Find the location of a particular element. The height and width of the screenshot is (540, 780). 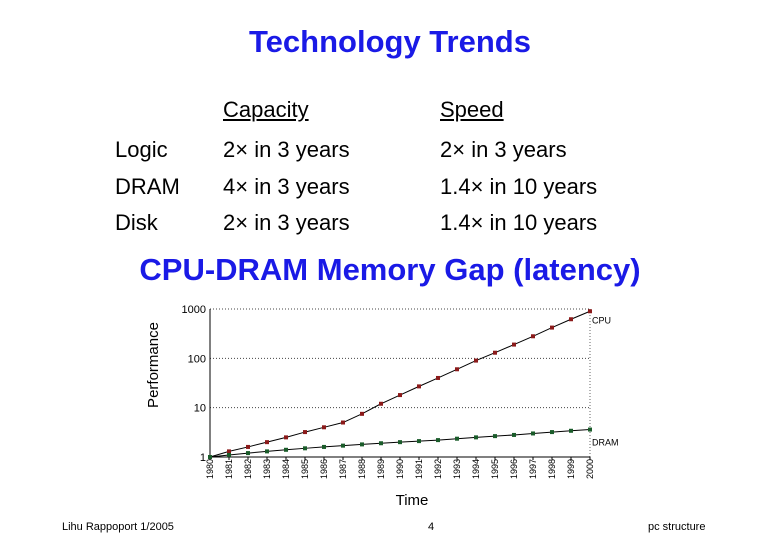

dram-point-1980 is located at coordinates (210, 457).